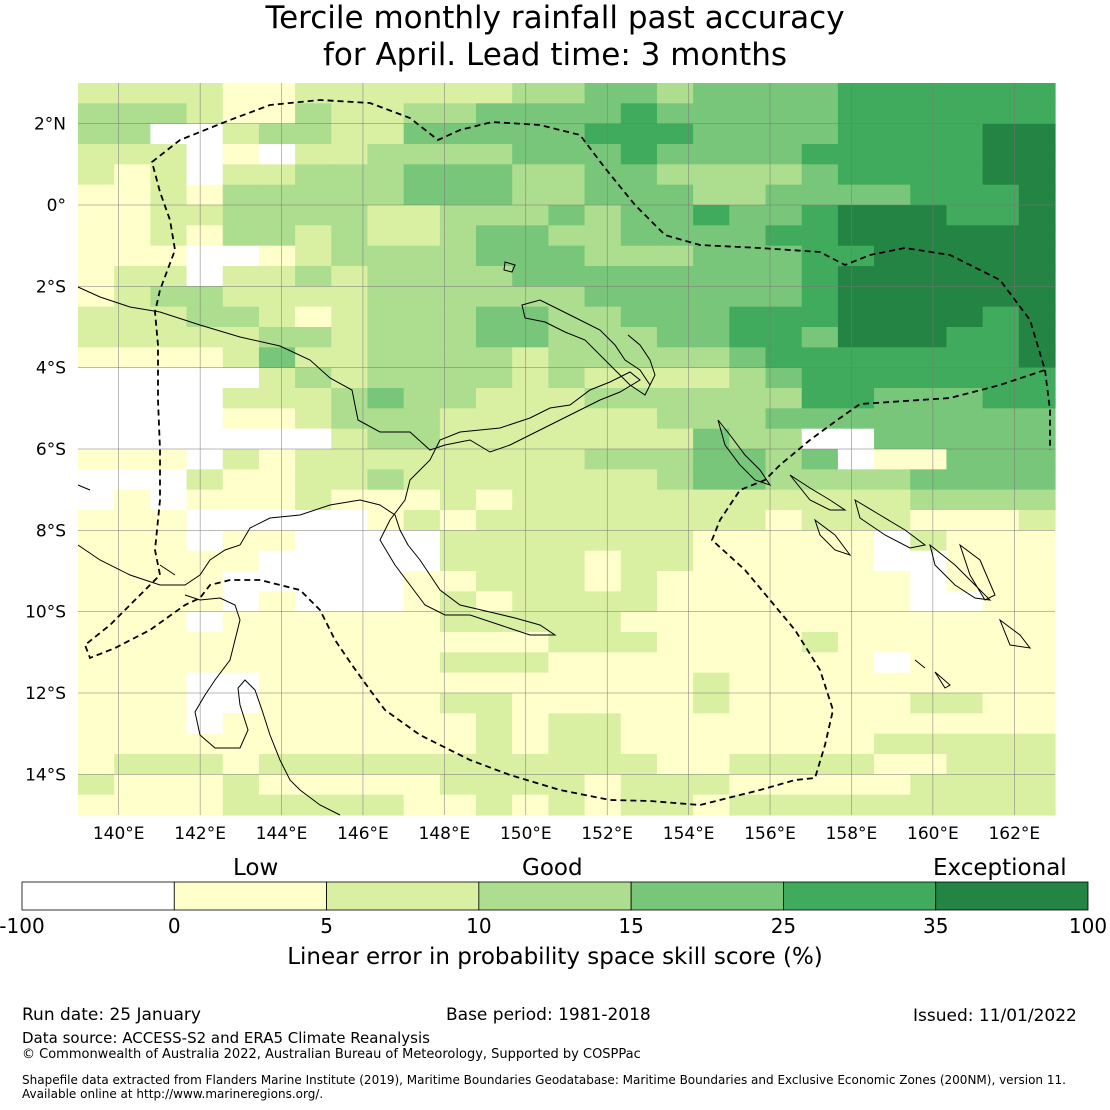 The height and width of the screenshot is (1110, 1110). What do you see at coordinates (22, 926) in the screenshot?
I see `colorbar-tick-label: -100` at bounding box center [22, 926].